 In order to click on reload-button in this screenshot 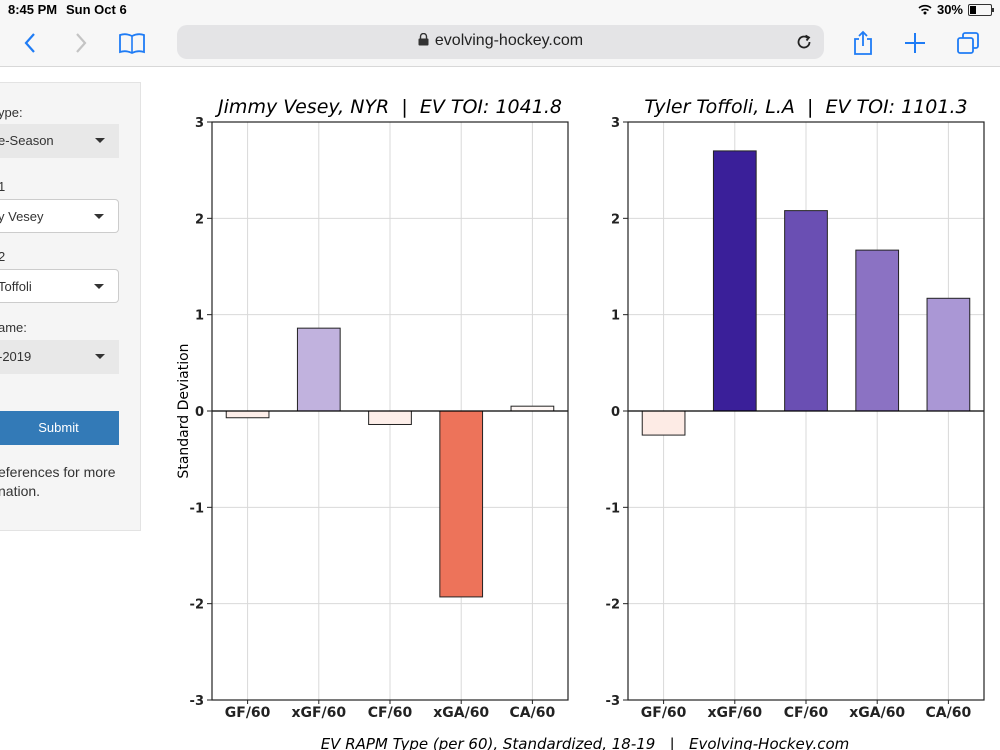, I will do `click(804, 42)`.